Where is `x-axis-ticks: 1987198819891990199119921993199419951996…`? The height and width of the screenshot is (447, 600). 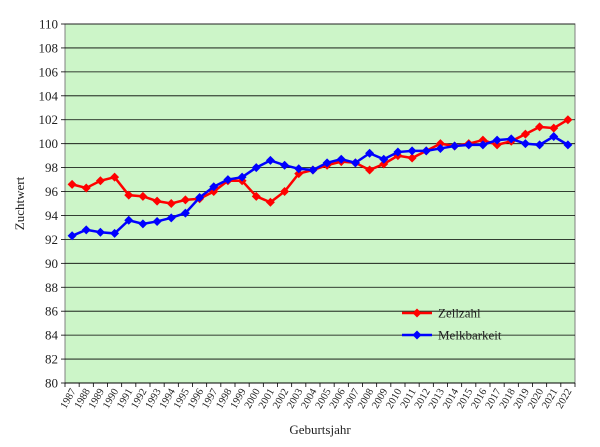
x-axis-ticks: 1987198819891990199119921993199419951996… is located at coordinates (317, 396).